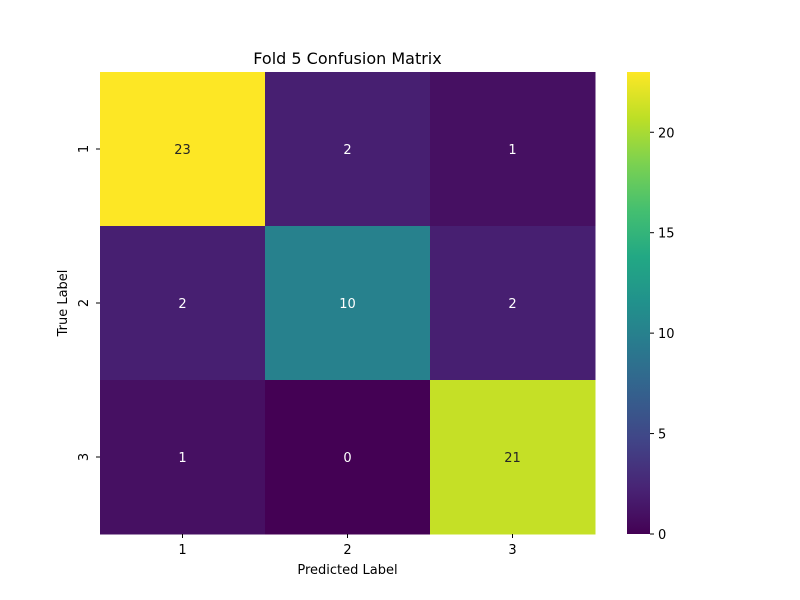 The image size is (800, 600). I want to click on y-tick-label: 2, so click(84, 303).